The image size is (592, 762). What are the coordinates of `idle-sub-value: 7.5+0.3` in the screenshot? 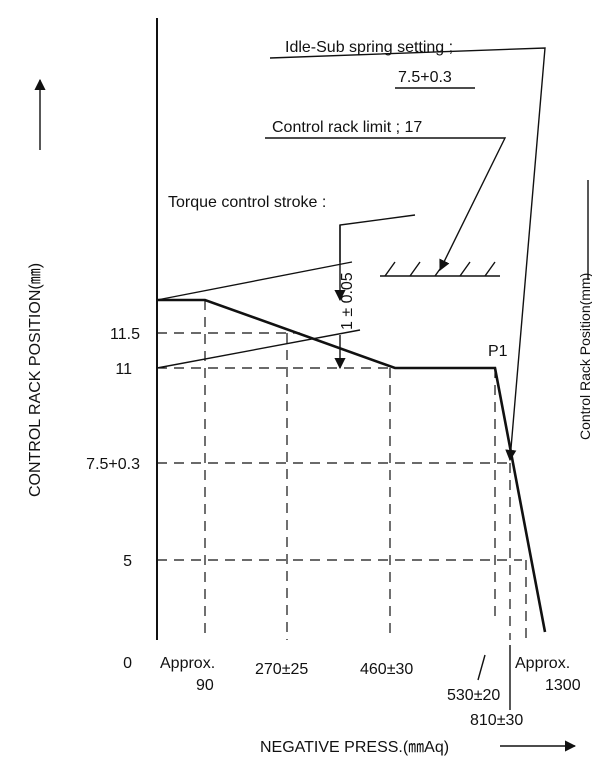 It's located at (425, 77).